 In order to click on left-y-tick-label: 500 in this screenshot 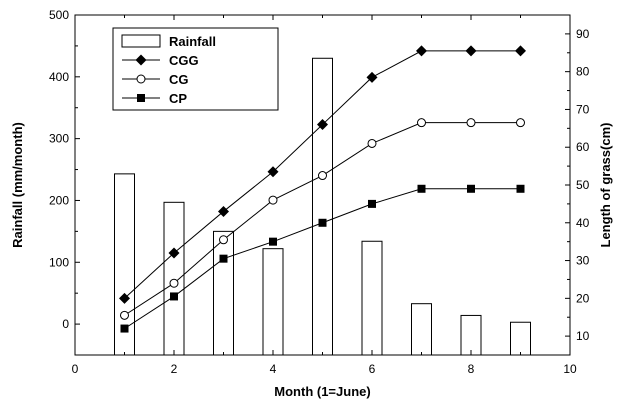, I will do `click(59, 15)`.